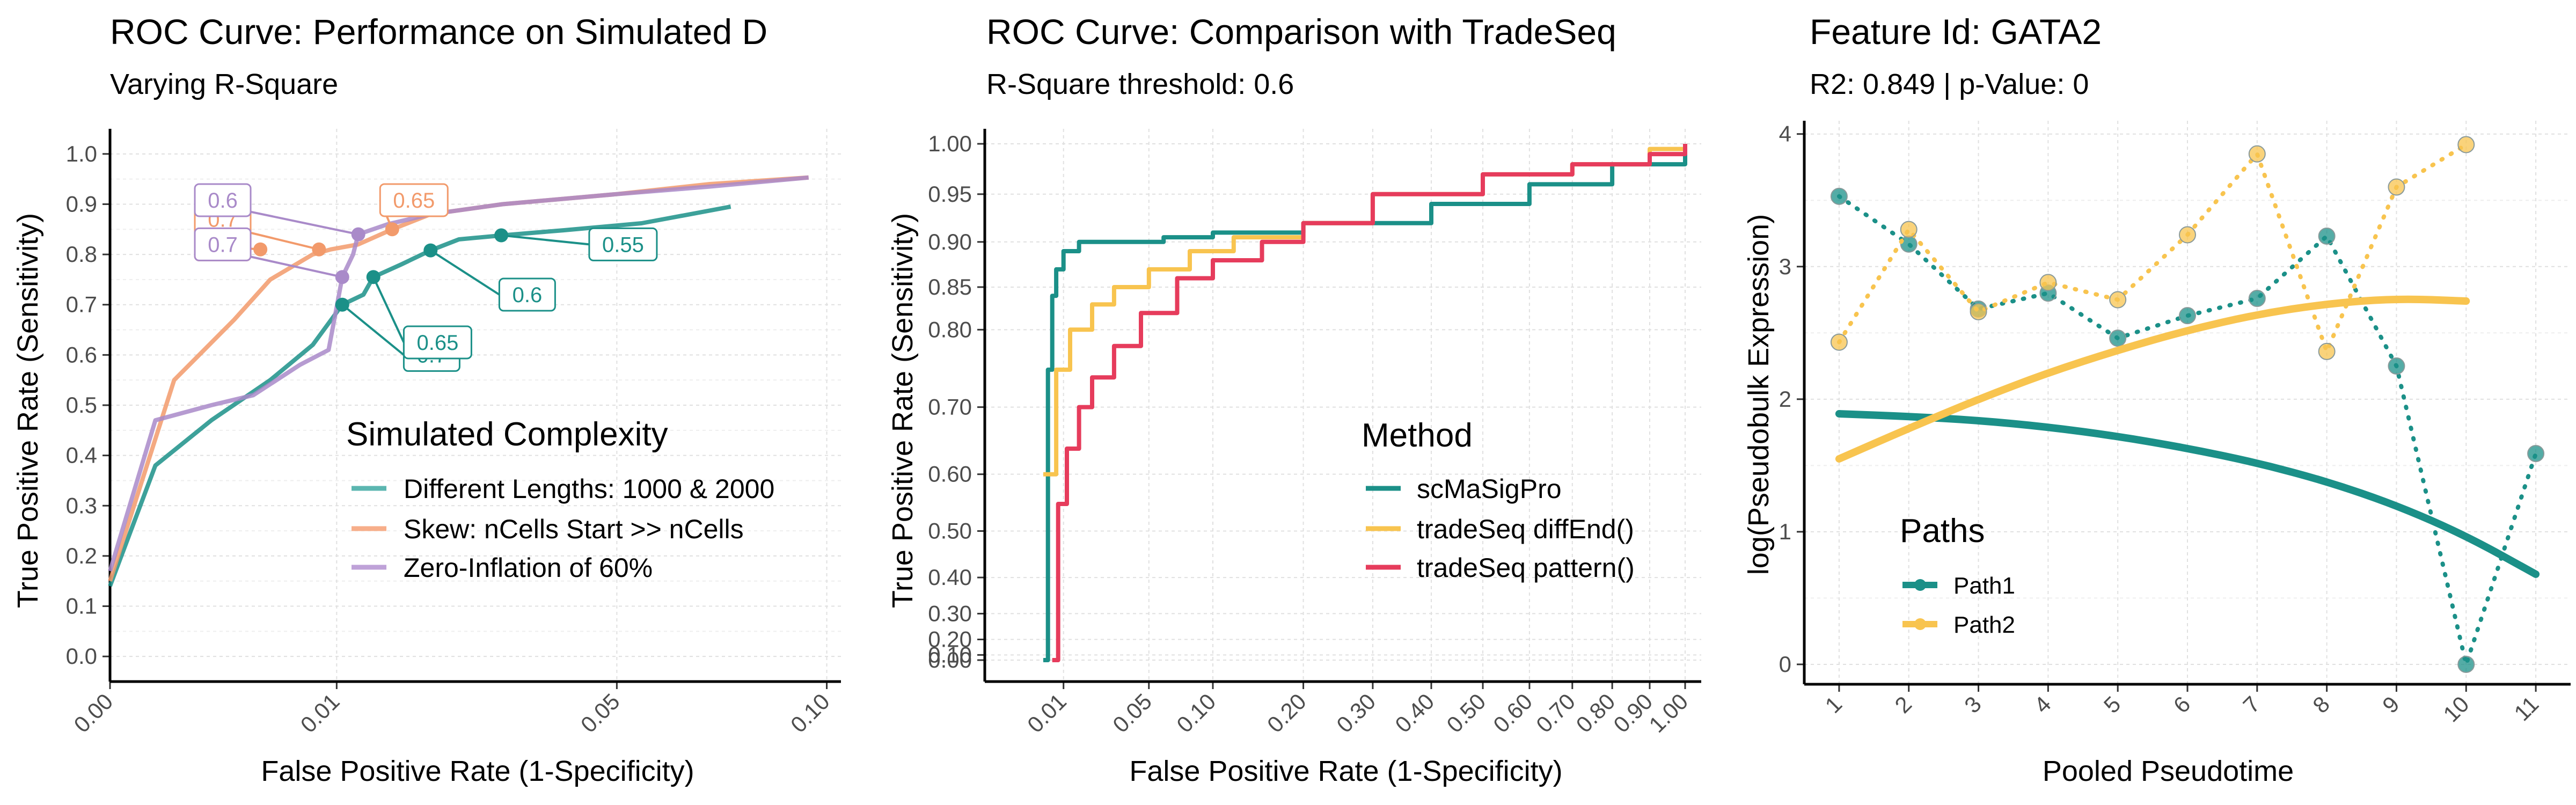 Image resolution: width=2576 pixels, height=805 pixels. What do you see at coordinates (1920, 624) in the screenshot?
I see `panel3-legend-dot-path2` at bounding box center [1920, 624].